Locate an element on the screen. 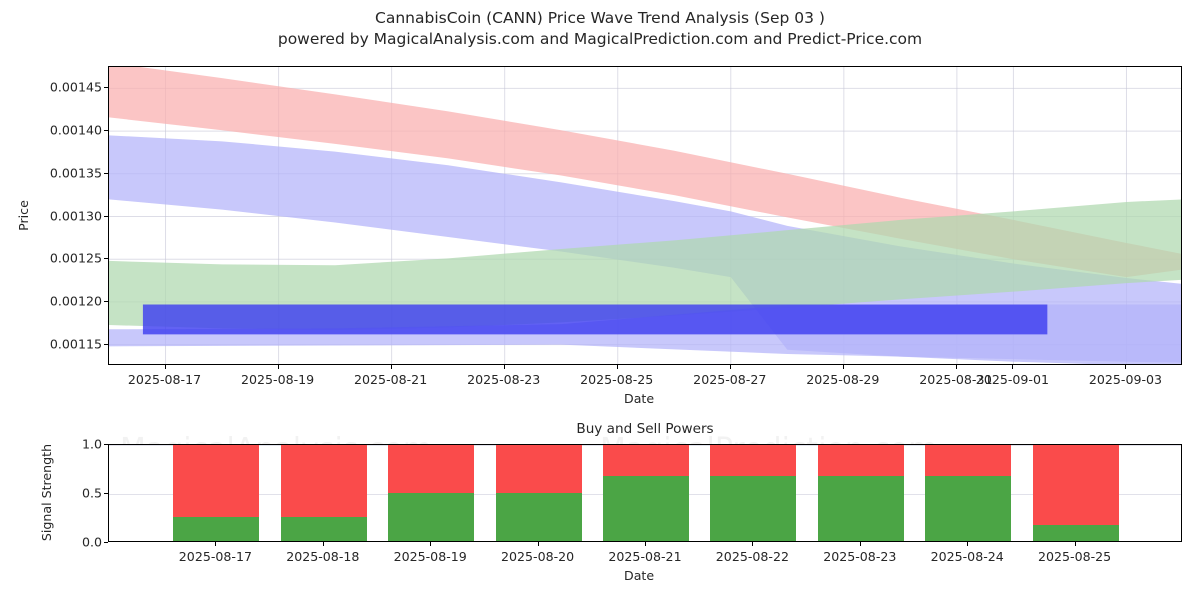 The height and width of the screenshot is (600, 1200). power-xtick-label: 2025-08-20 is located at coordinates (537, 556).